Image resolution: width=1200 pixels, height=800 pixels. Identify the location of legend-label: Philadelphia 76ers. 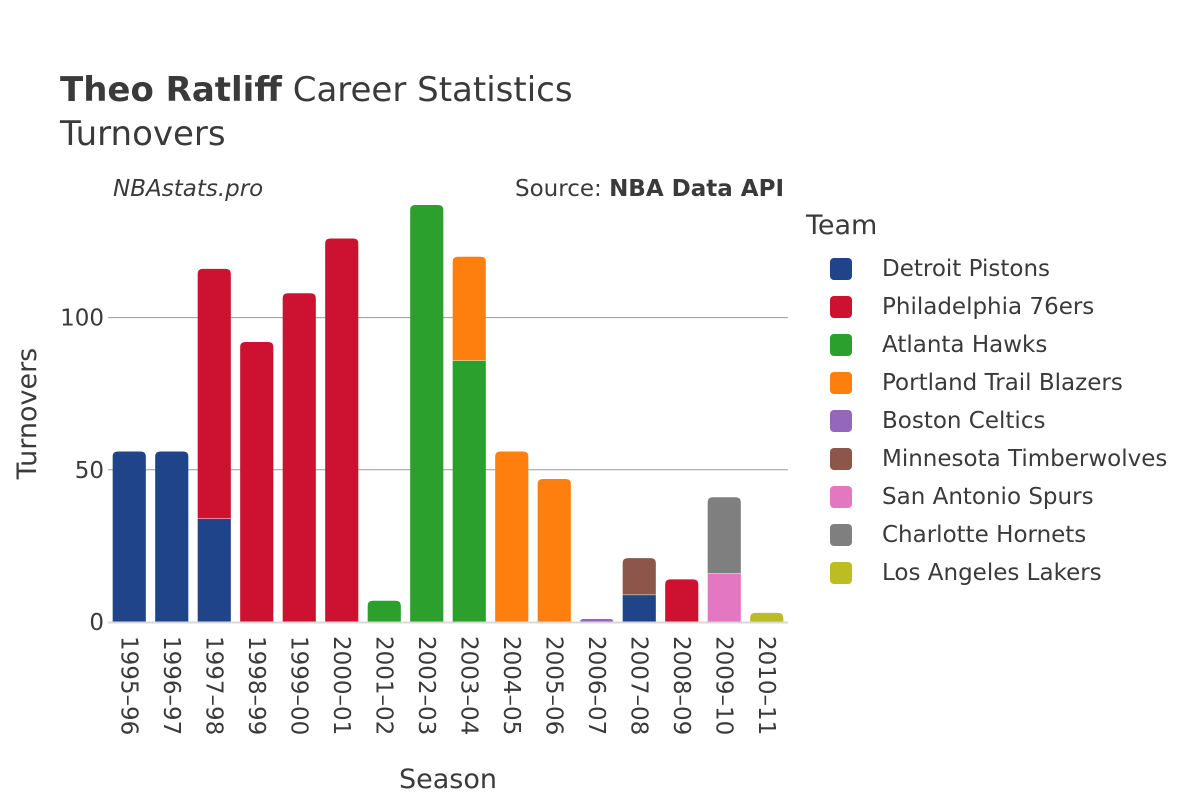
(988, 307).